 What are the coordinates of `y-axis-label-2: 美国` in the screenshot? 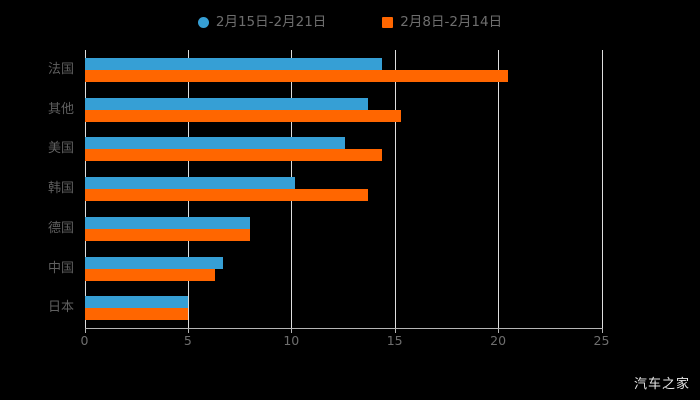 It's located at (60, 149).